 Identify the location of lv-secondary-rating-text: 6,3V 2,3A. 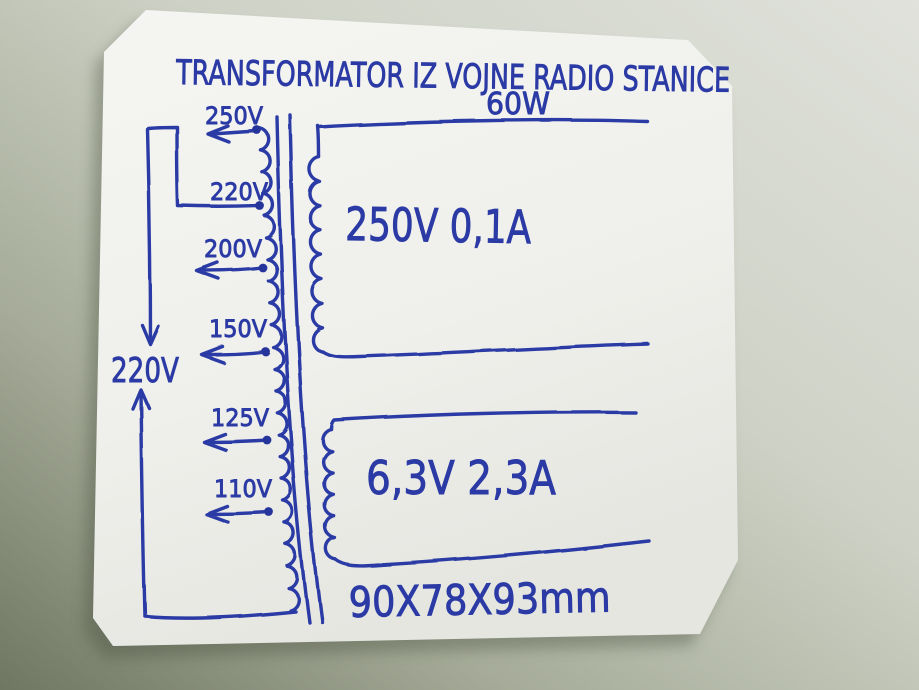
(461, 478).